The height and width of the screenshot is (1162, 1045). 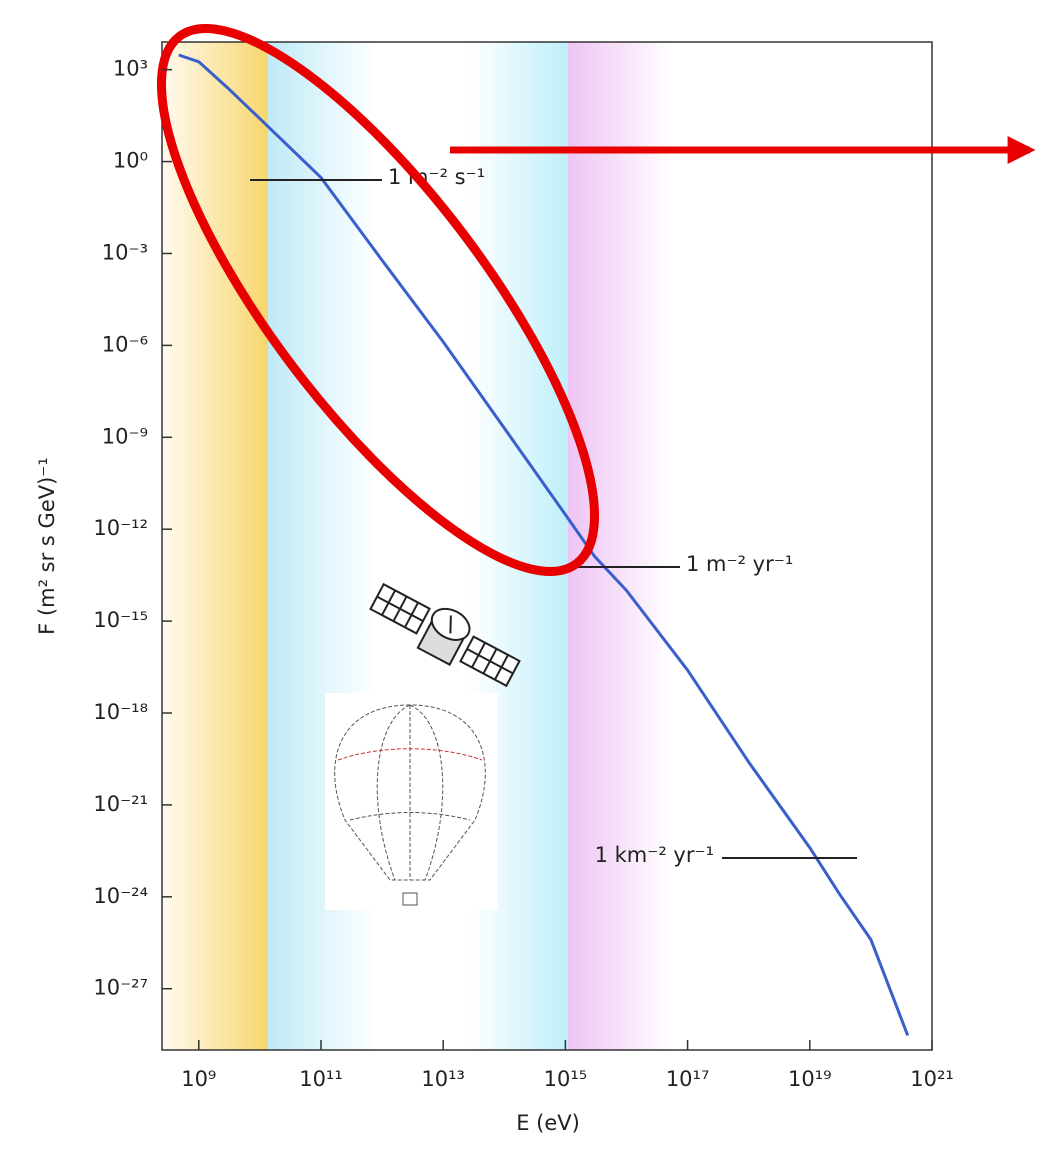 I want to click on x-tick-label: 10¹⁹, so click(x=810, y=1079).